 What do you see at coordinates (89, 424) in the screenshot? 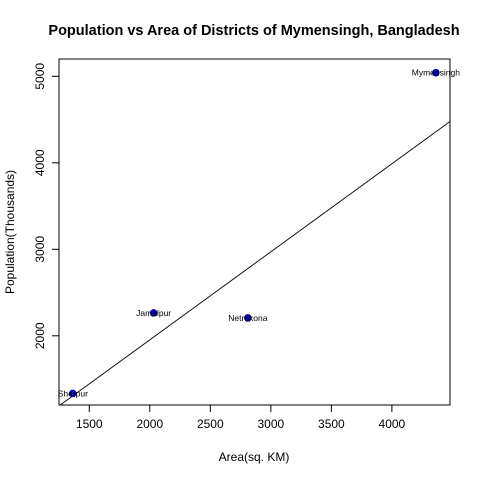
I see `x-tick-label: 1500` at bounding box center [89, 424].